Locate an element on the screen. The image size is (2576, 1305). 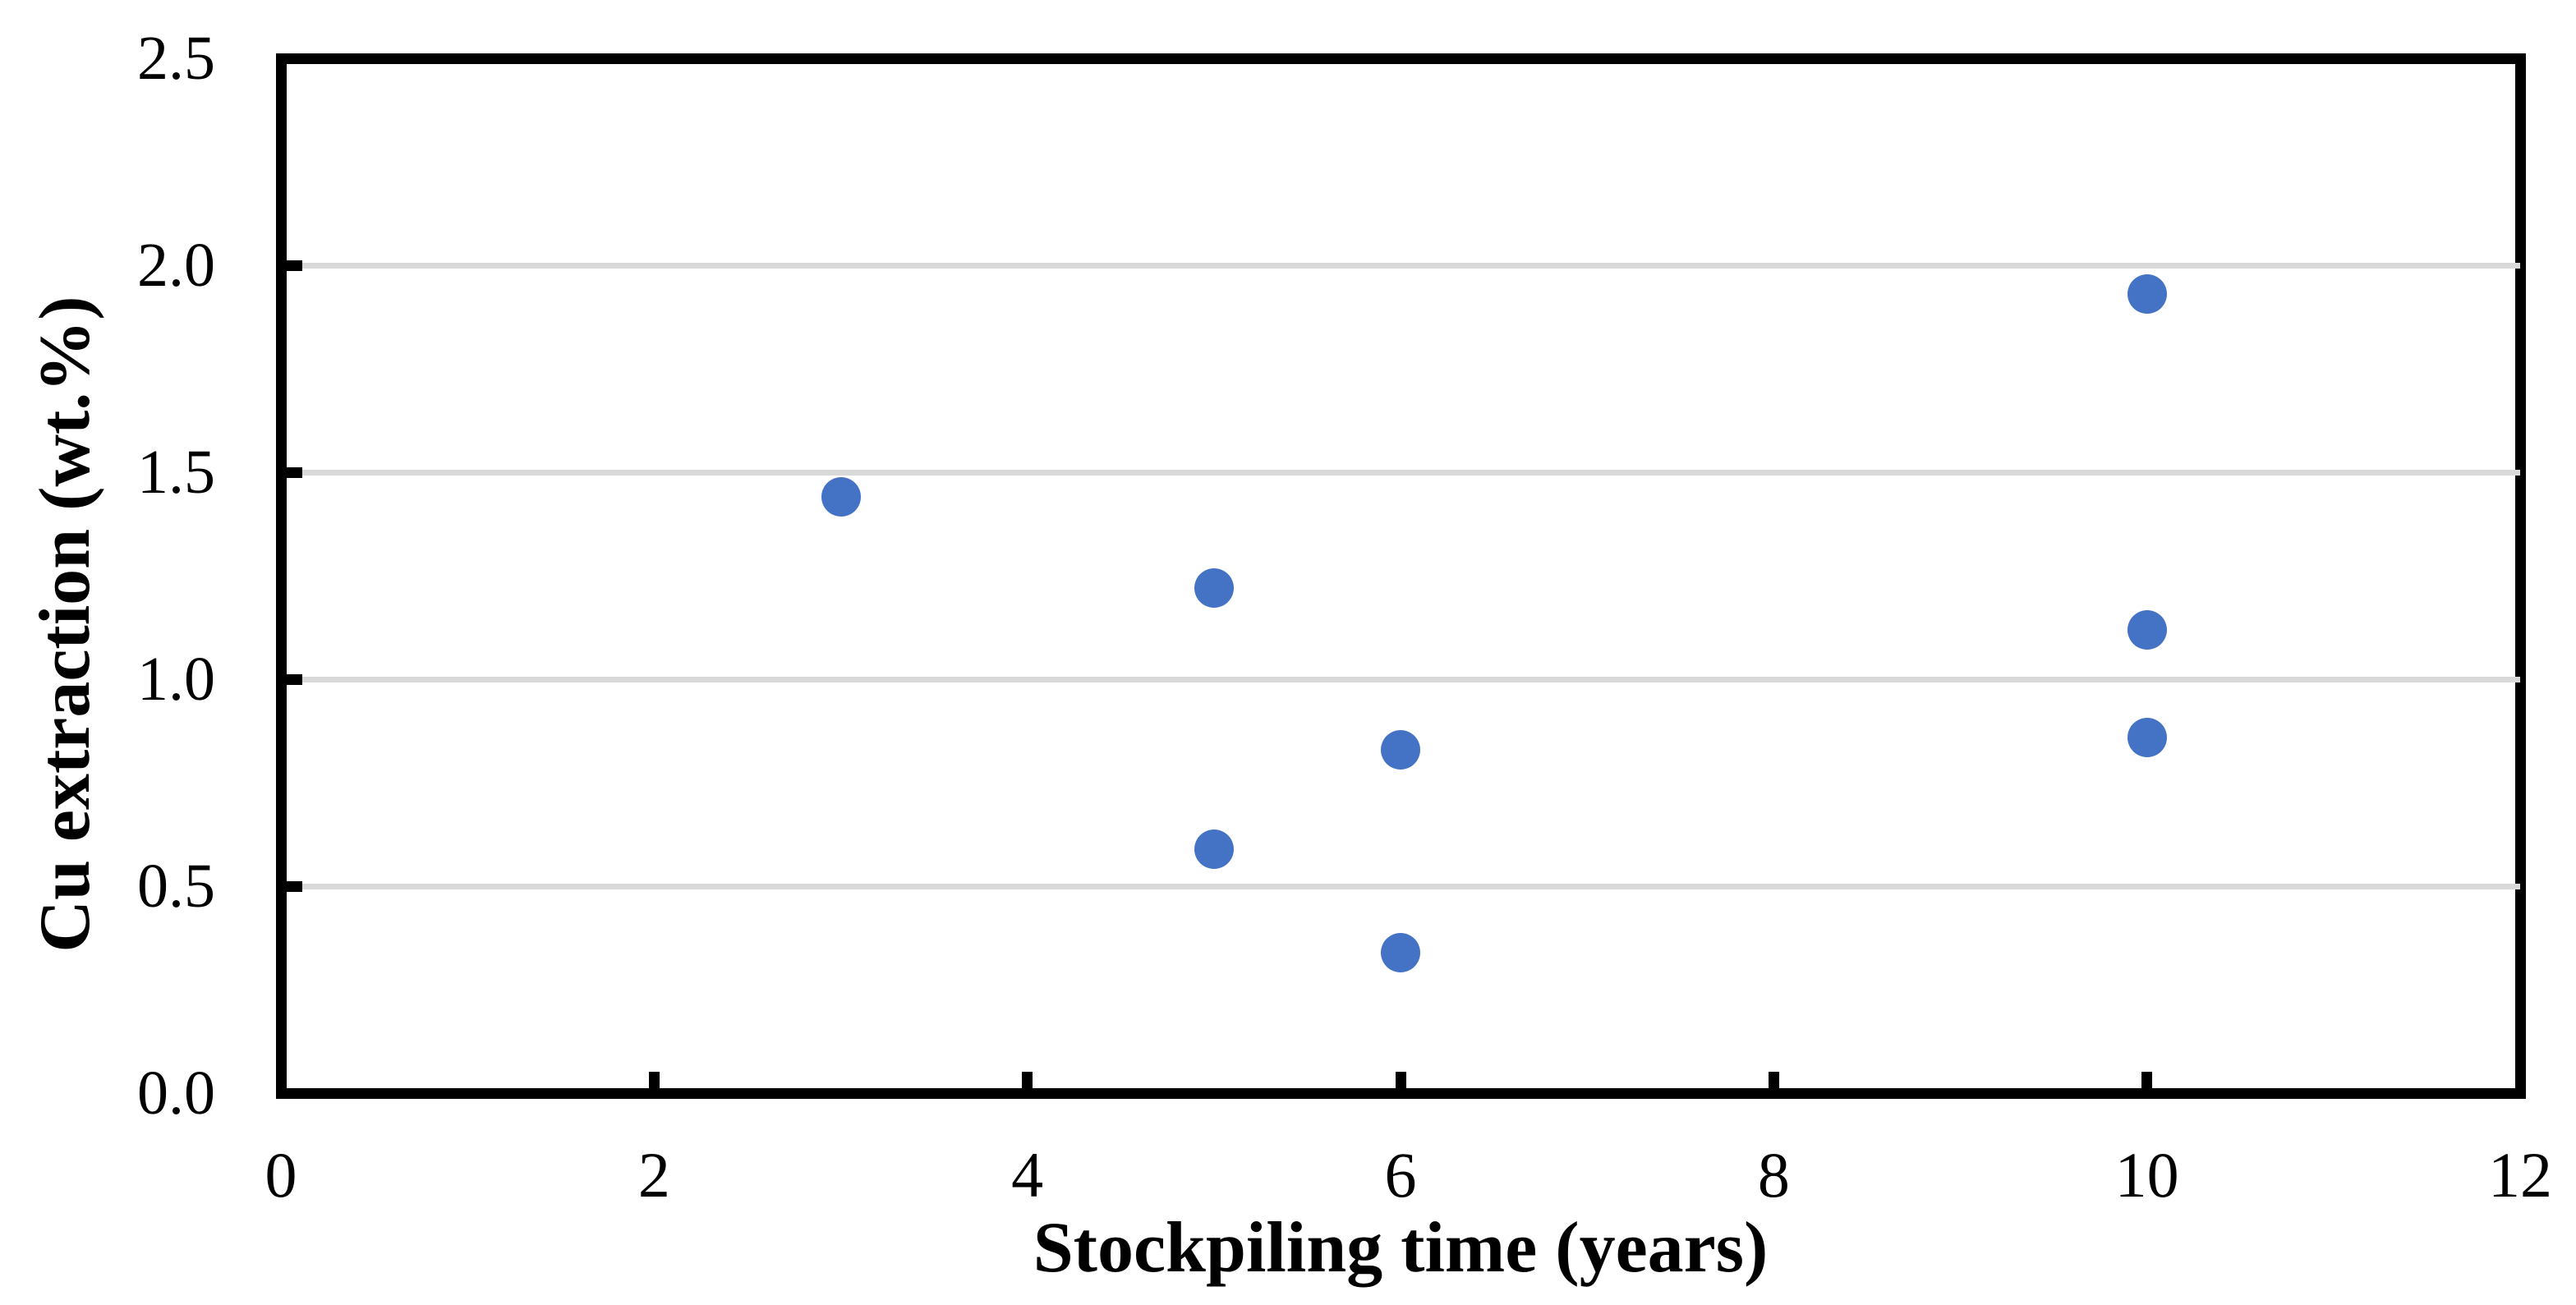
gridline-y-0.5 is located at coordinates (1400, 886).